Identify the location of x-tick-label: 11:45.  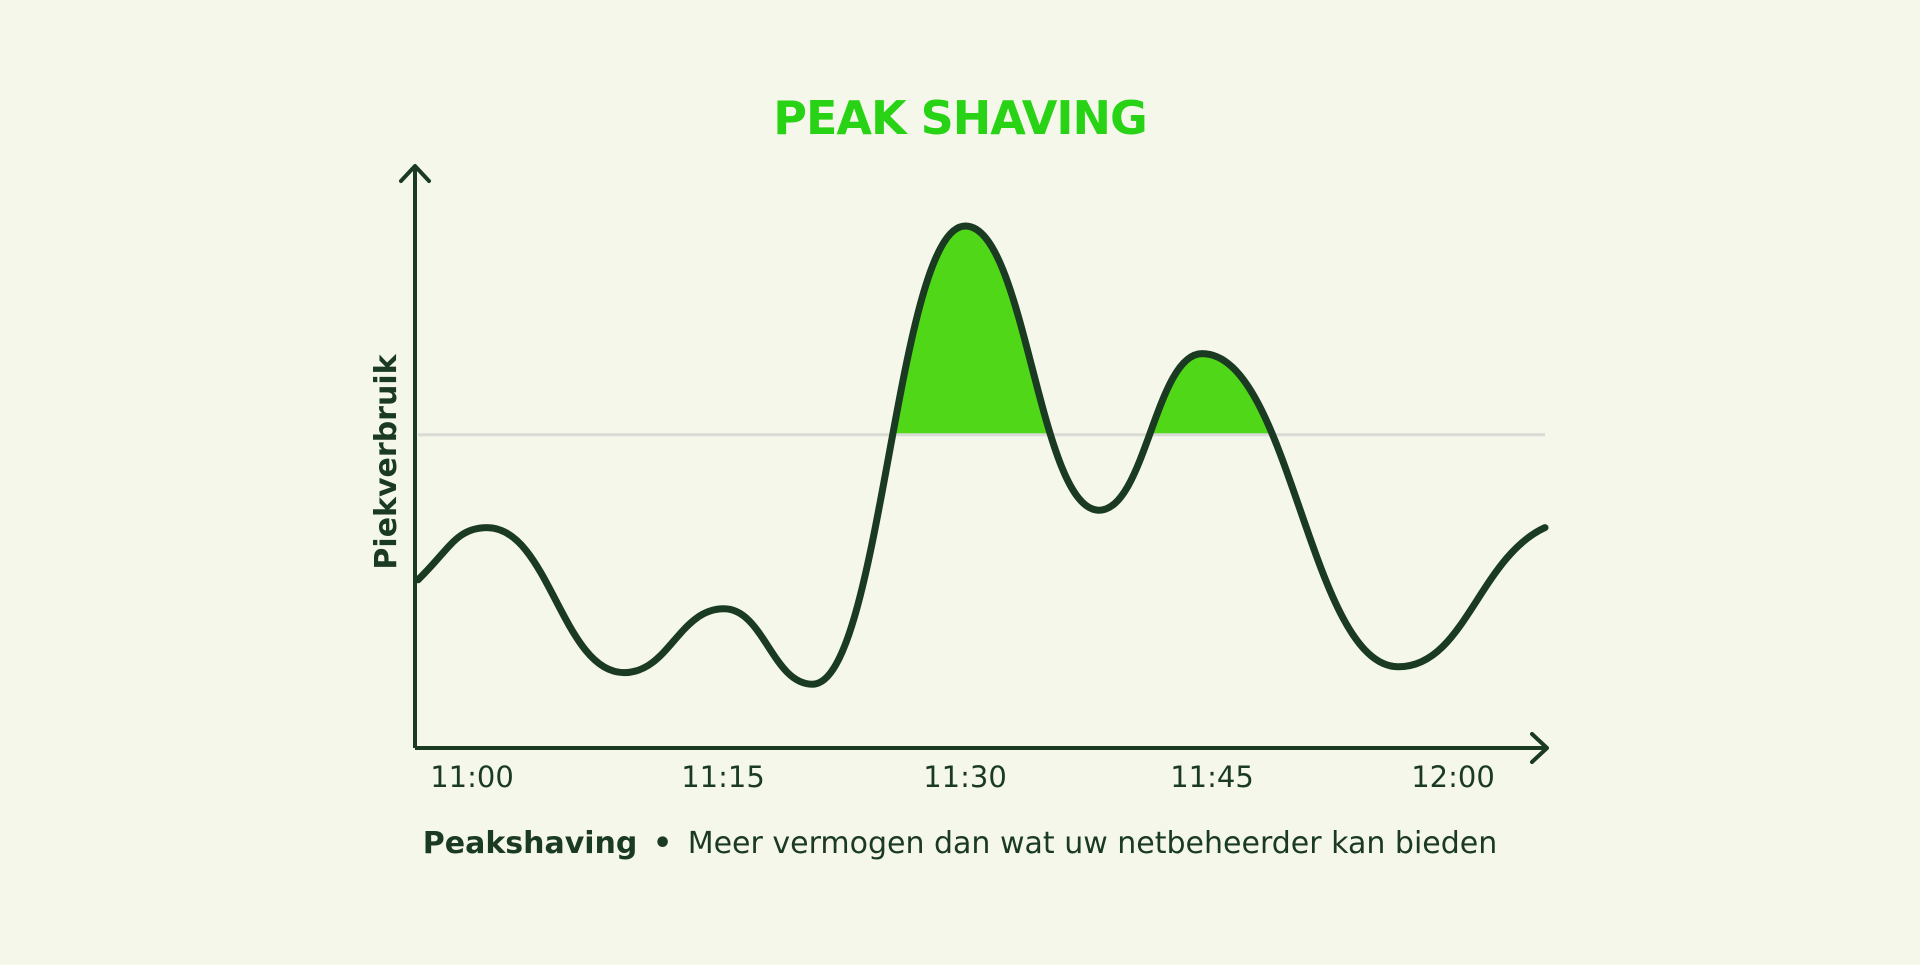
(1212, 777).